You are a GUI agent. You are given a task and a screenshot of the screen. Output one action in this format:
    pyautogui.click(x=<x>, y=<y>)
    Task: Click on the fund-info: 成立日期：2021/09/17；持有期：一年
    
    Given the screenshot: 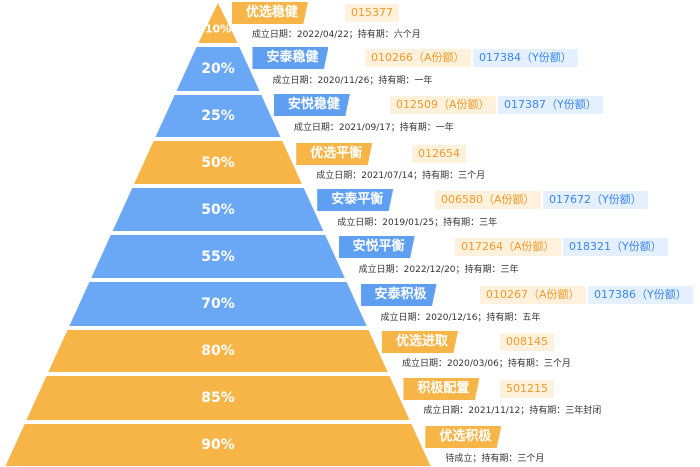 What is the action you would take?
    pyautogui.click(x=373, y=128)
    